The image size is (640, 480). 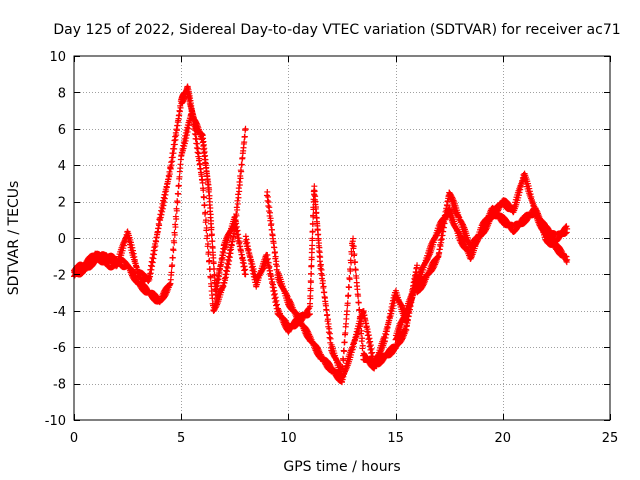 What do you see at coordinates (331, 309) in the screenshot?
I see `series-track-c` at bounding box center [331, 309].